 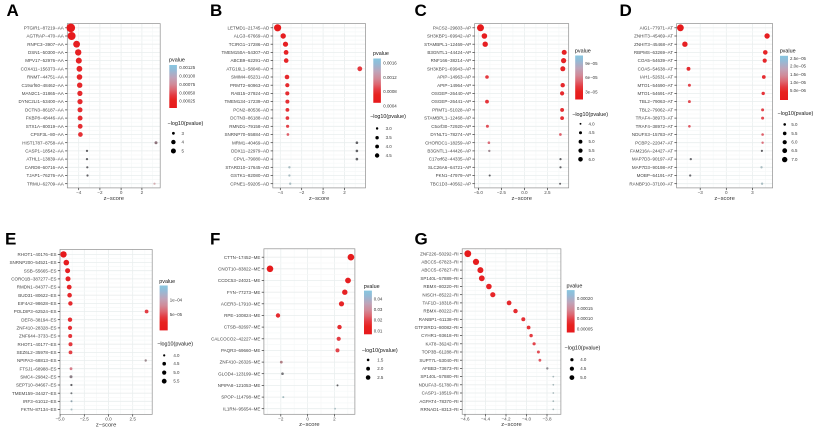 I want to click on svg-text: TRAF4−38973−AT, so click(x=655, y=118).